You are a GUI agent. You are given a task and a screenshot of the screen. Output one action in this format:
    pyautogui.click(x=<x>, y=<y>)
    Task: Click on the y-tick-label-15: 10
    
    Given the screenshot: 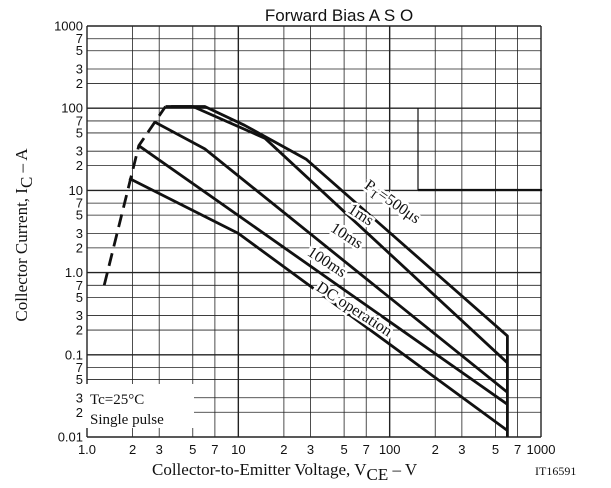 What is the action you would take?
    pyautogui.click(x=76, y=190)
    